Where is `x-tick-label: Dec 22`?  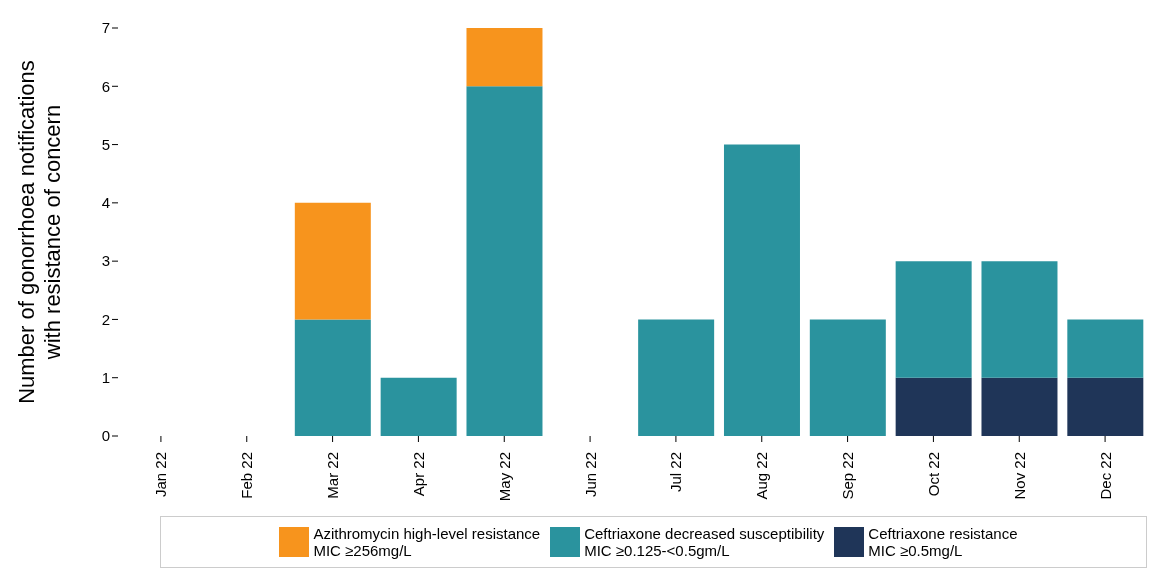 x-tick-label: Dec 22 is located at coordinates (1105, 476).